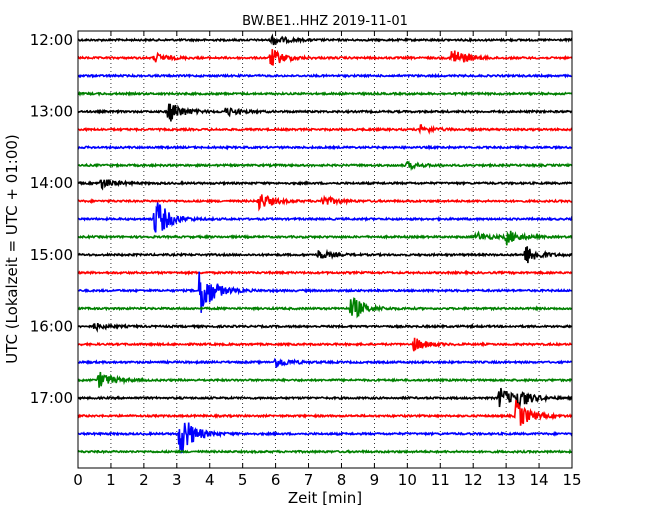 The height and width of the screenshot is (520, 650). Describe the element at coordinates (12, 249) in the screenshot. I see `y-axis-label: UTC (Lokalzeit = UTC + 01:00)` at that location.